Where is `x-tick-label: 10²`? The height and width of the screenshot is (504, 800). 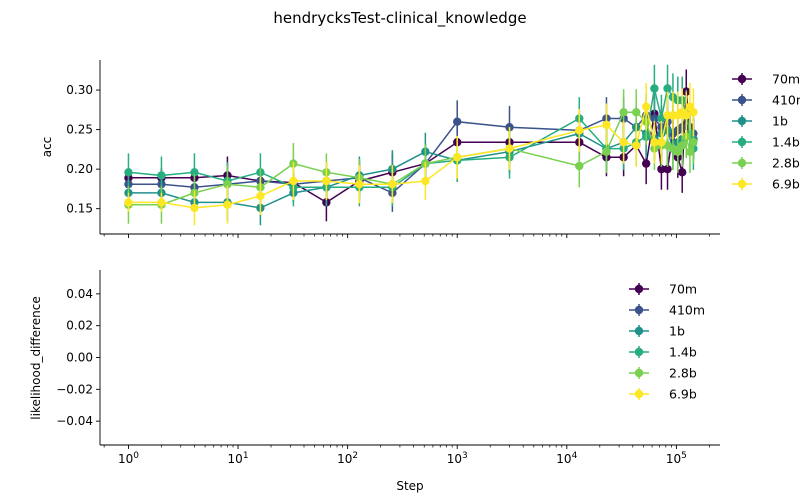
x-tick-label: 10² is located at coordinates (347, 458).